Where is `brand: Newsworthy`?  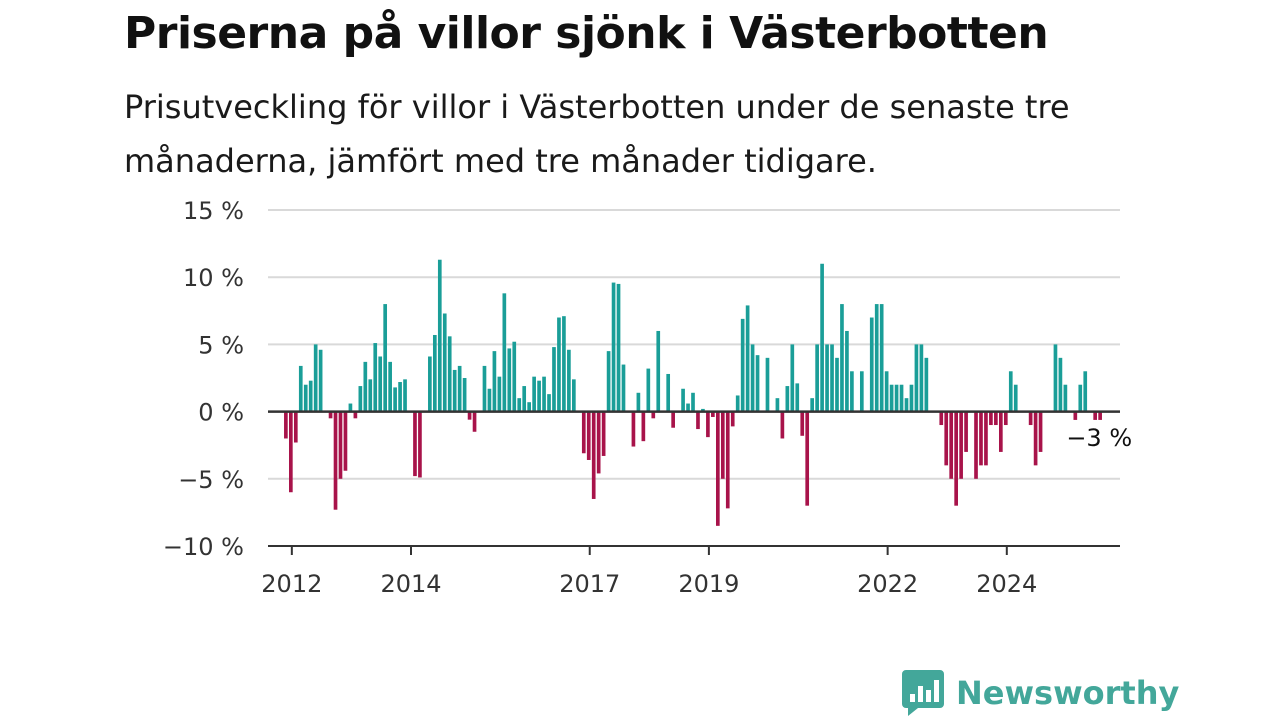
brand: Newsworthy is located at coordinates (1040, 693).